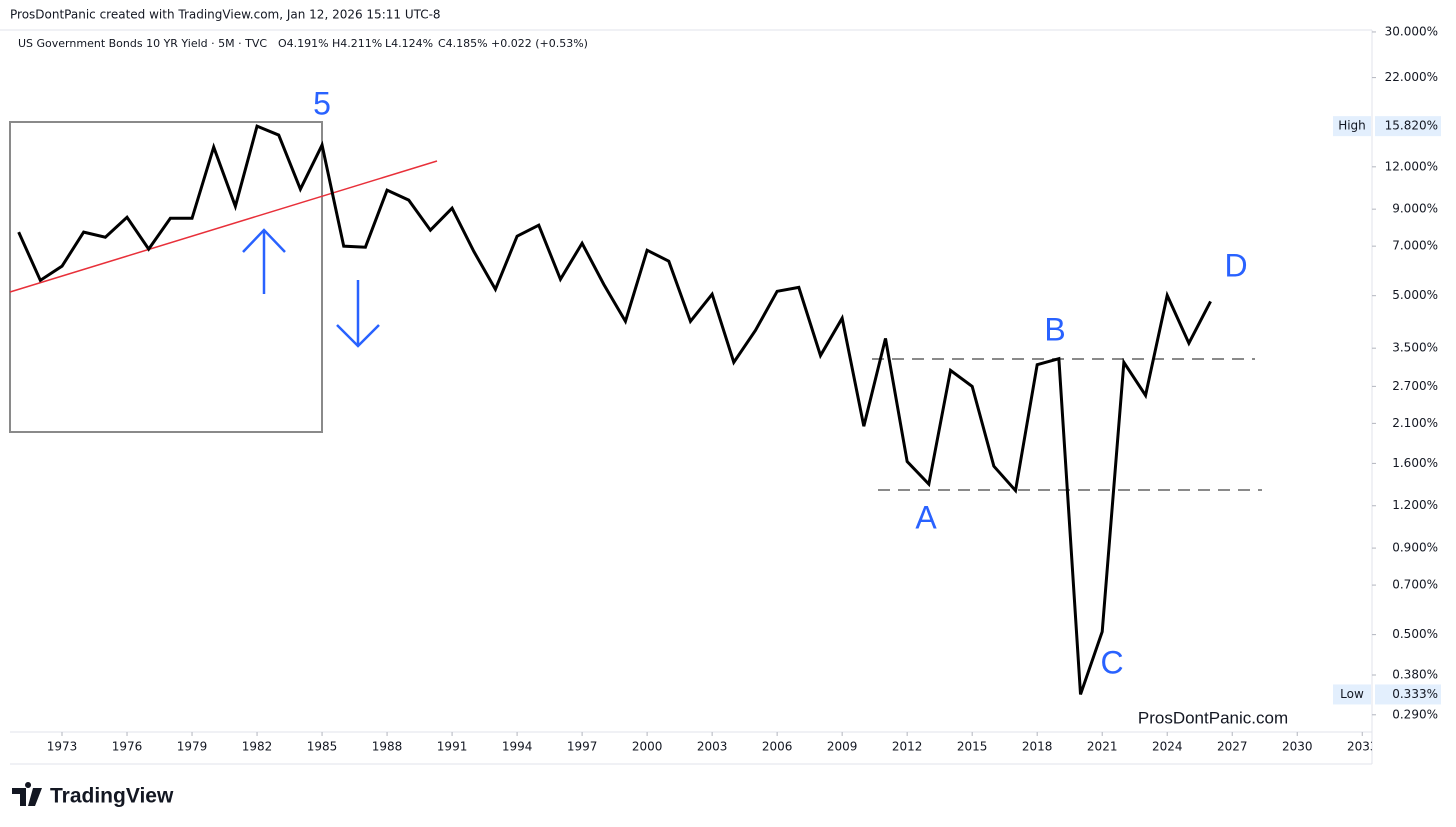 Image resolution: width=1456 pixels, height=827 pixels. What do you see at coordinates (357, 43) in the screenshot?
I see `ohlc-high: H4.211%` at bounding box center [357, 43].